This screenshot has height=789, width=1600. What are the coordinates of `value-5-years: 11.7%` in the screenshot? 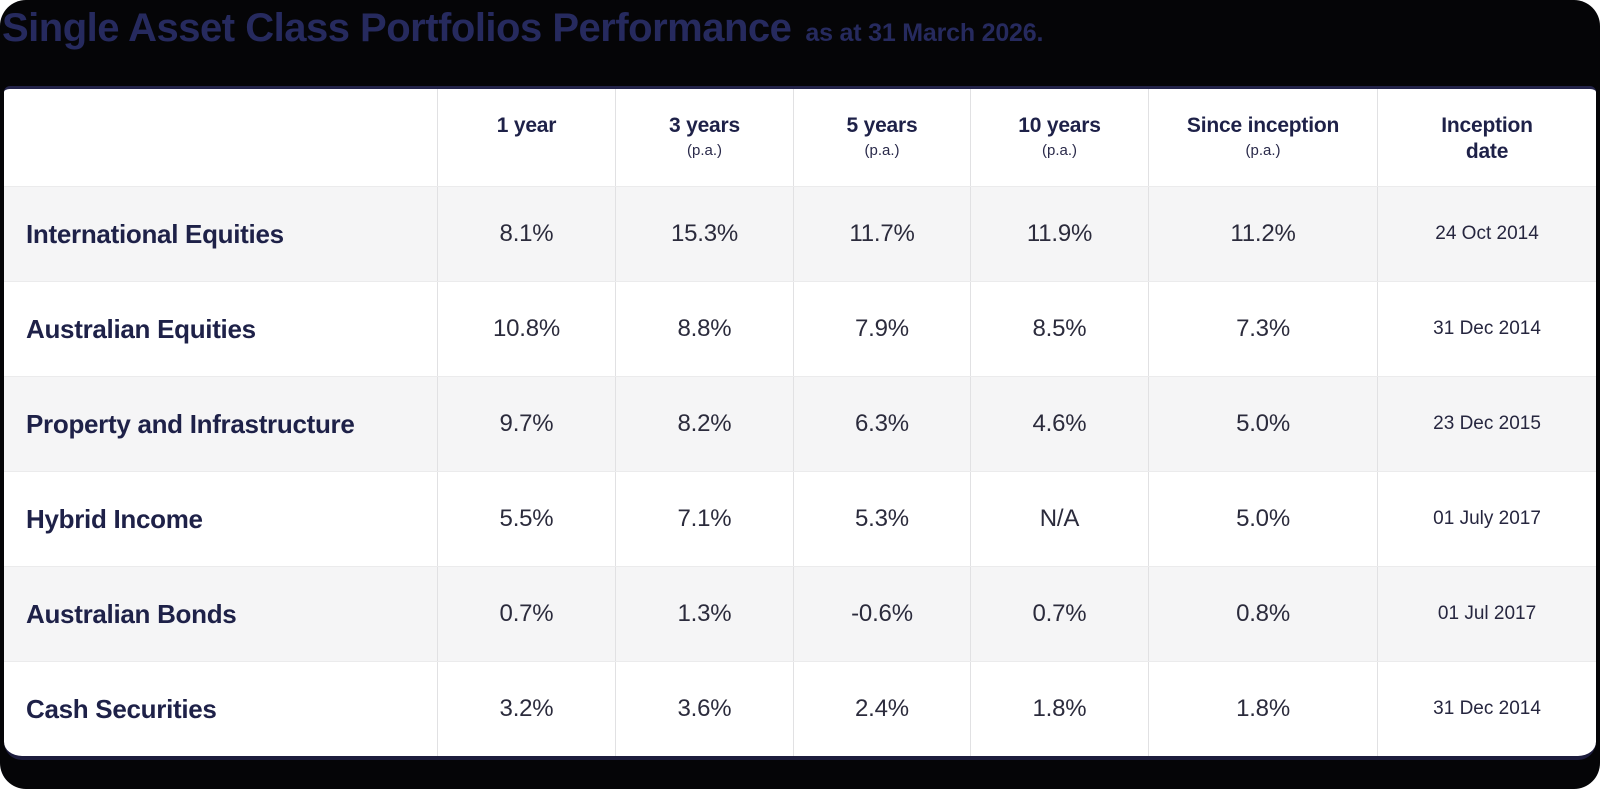 It's located at (881, 234).